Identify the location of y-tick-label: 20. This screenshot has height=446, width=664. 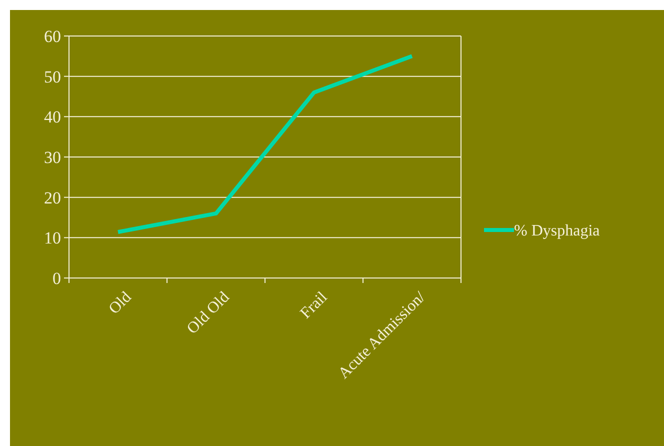
(52, 198).